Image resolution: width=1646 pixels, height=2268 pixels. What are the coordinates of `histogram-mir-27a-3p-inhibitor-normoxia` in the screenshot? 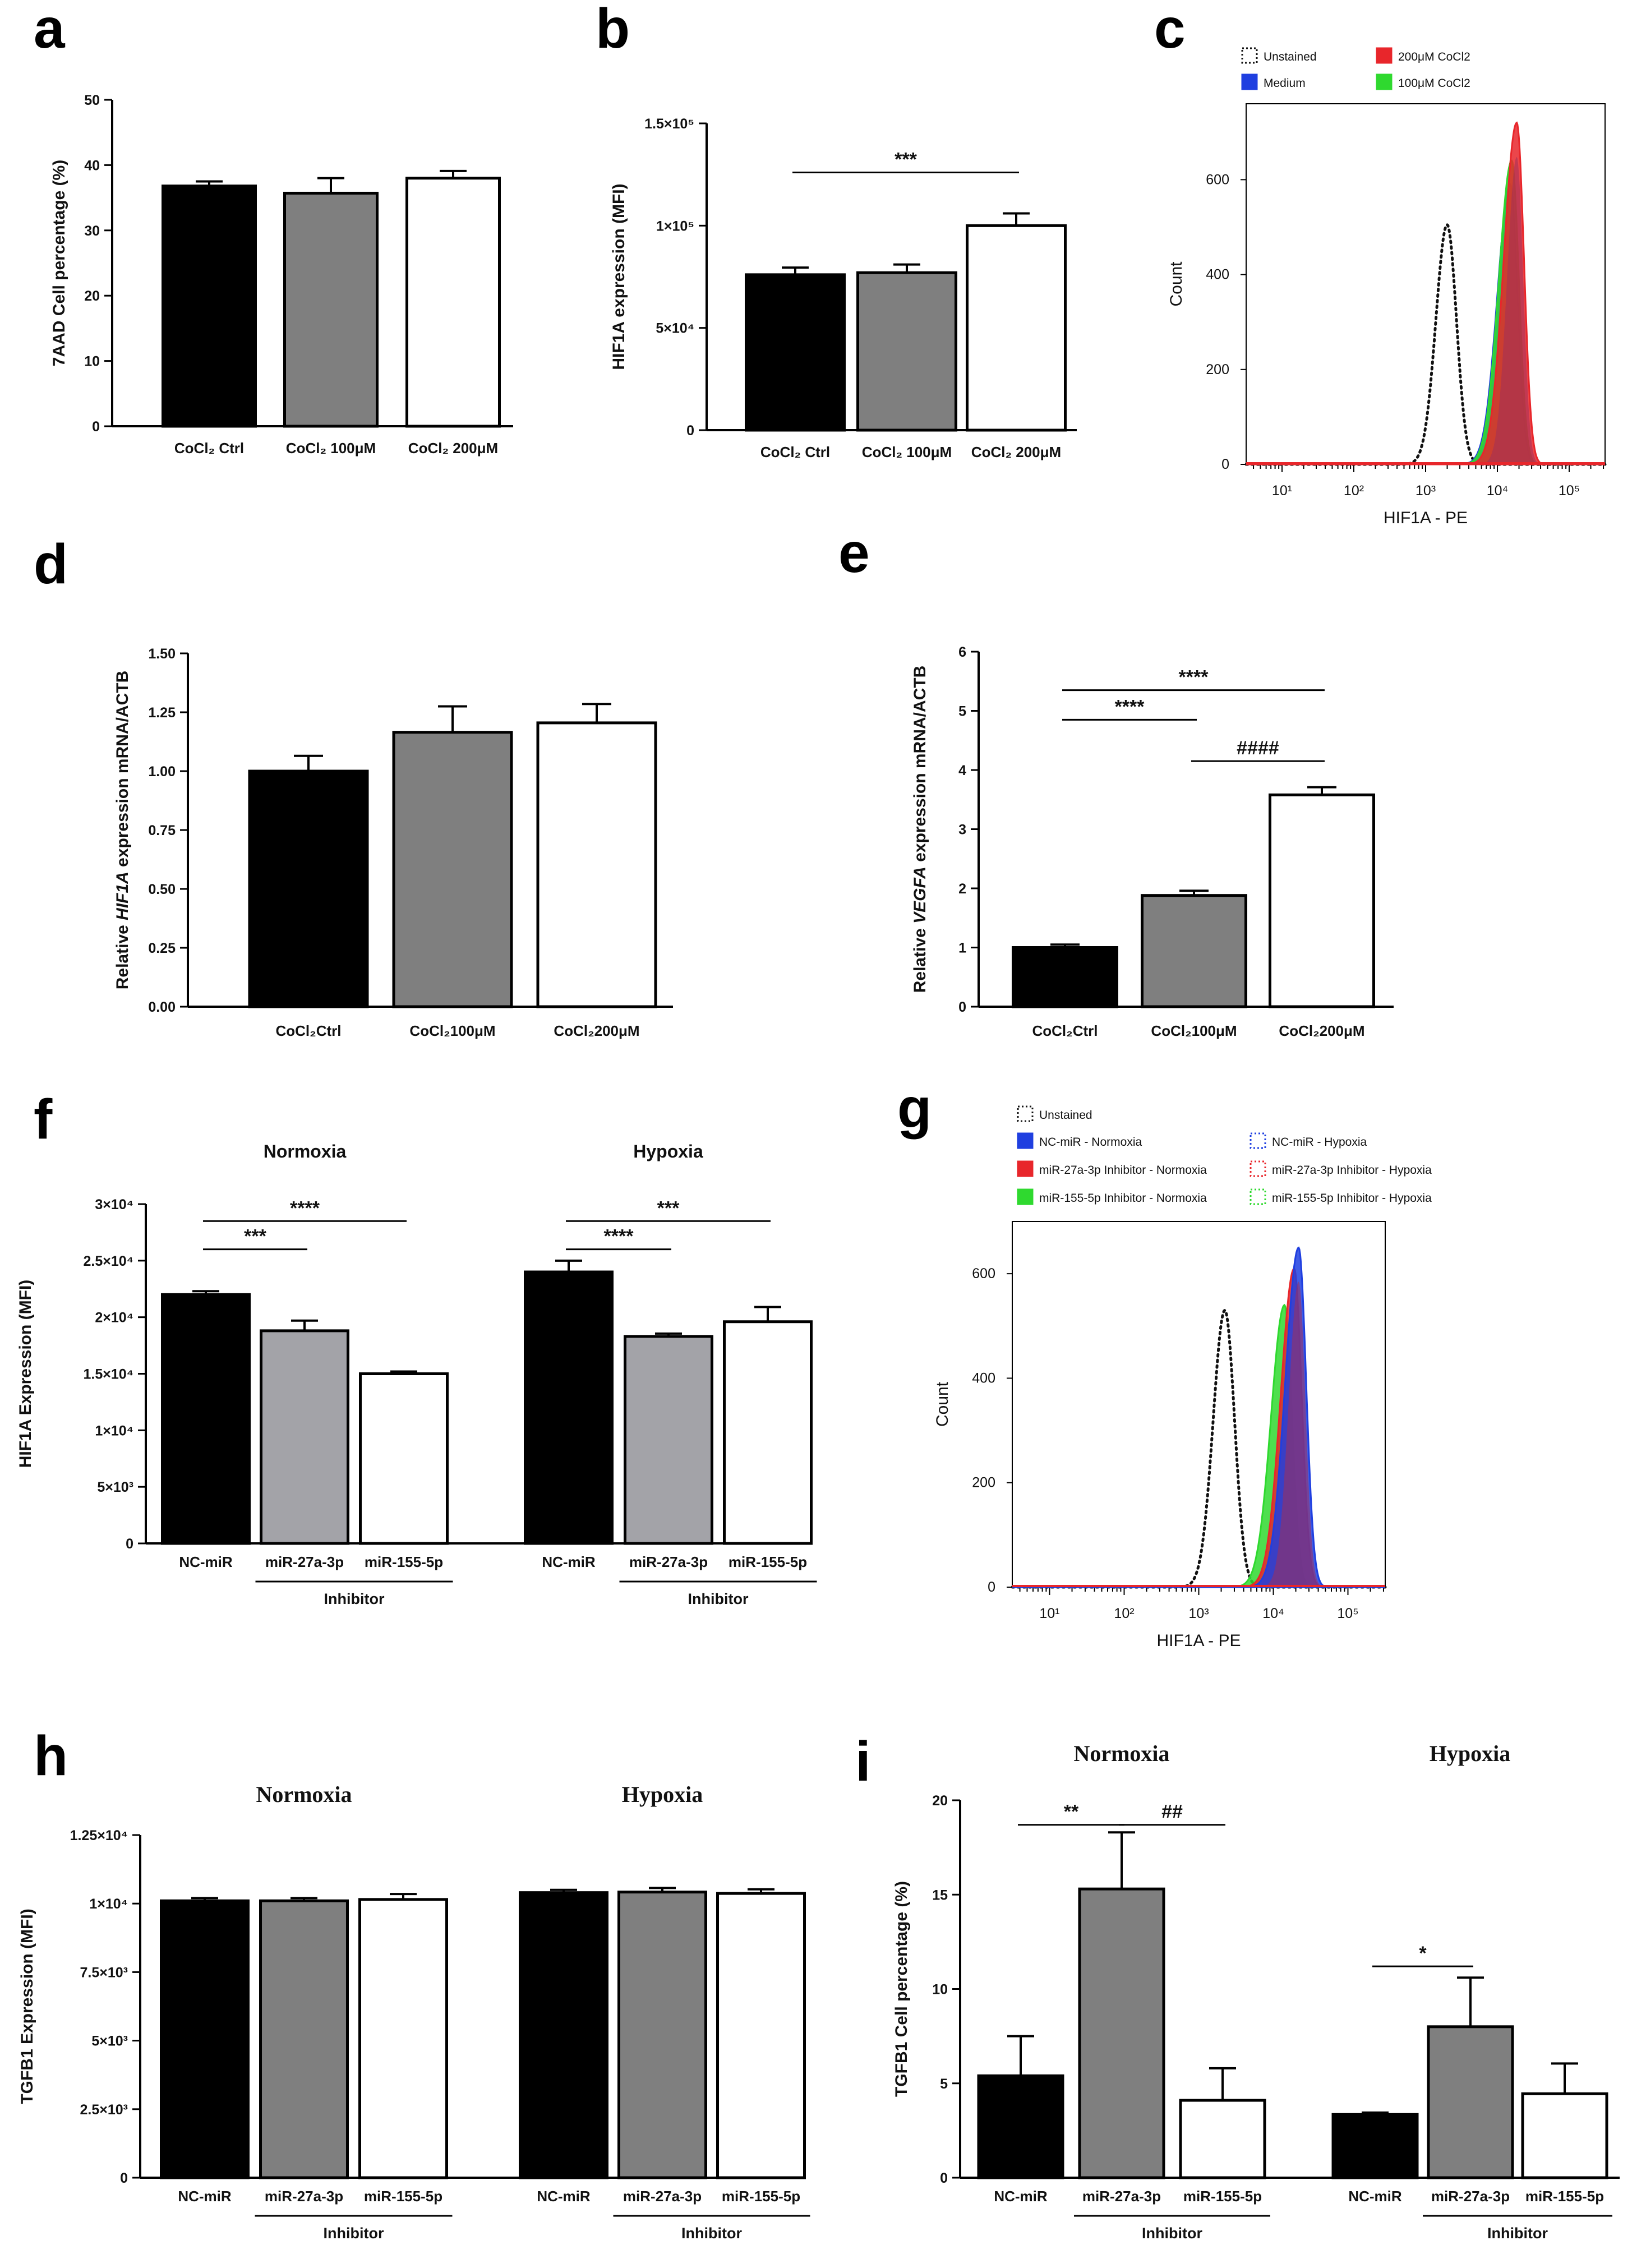 It's located at (1198, 1427).